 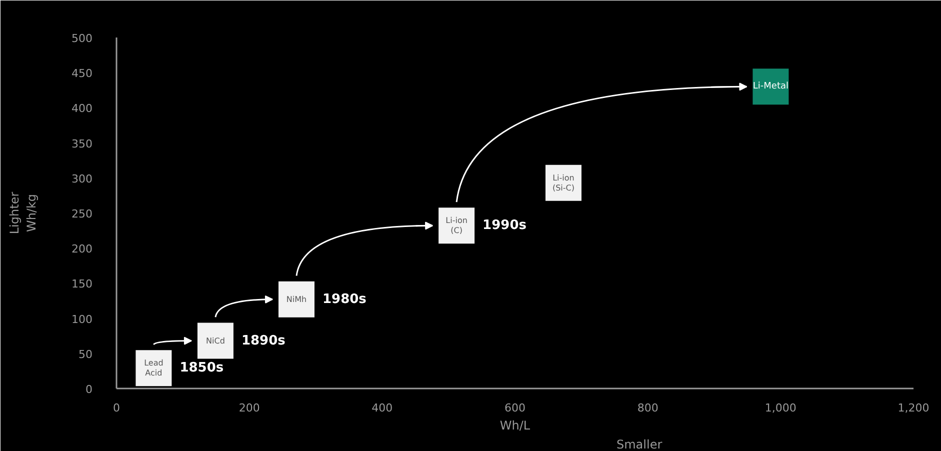 What do you see at coordinates (89, 389) in the screenshot?
I see `y-tick-label: 0` at bounding box center [89, 389].